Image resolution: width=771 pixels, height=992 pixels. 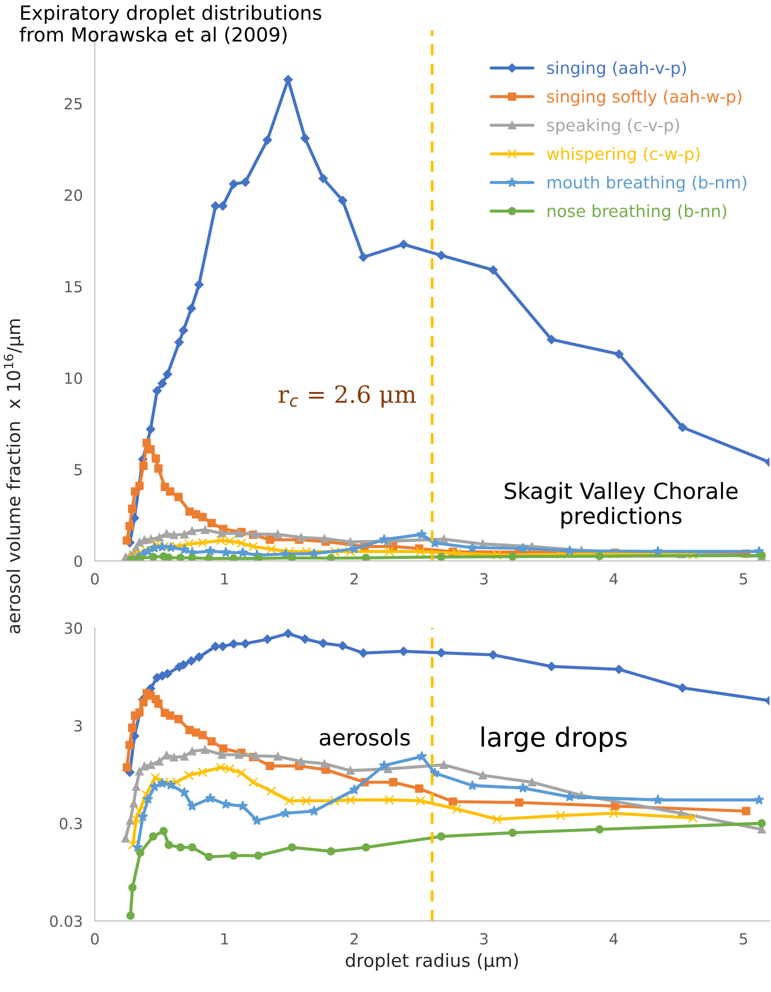 I want to click on y-tick-label: 3, so click(x=78, y=726).